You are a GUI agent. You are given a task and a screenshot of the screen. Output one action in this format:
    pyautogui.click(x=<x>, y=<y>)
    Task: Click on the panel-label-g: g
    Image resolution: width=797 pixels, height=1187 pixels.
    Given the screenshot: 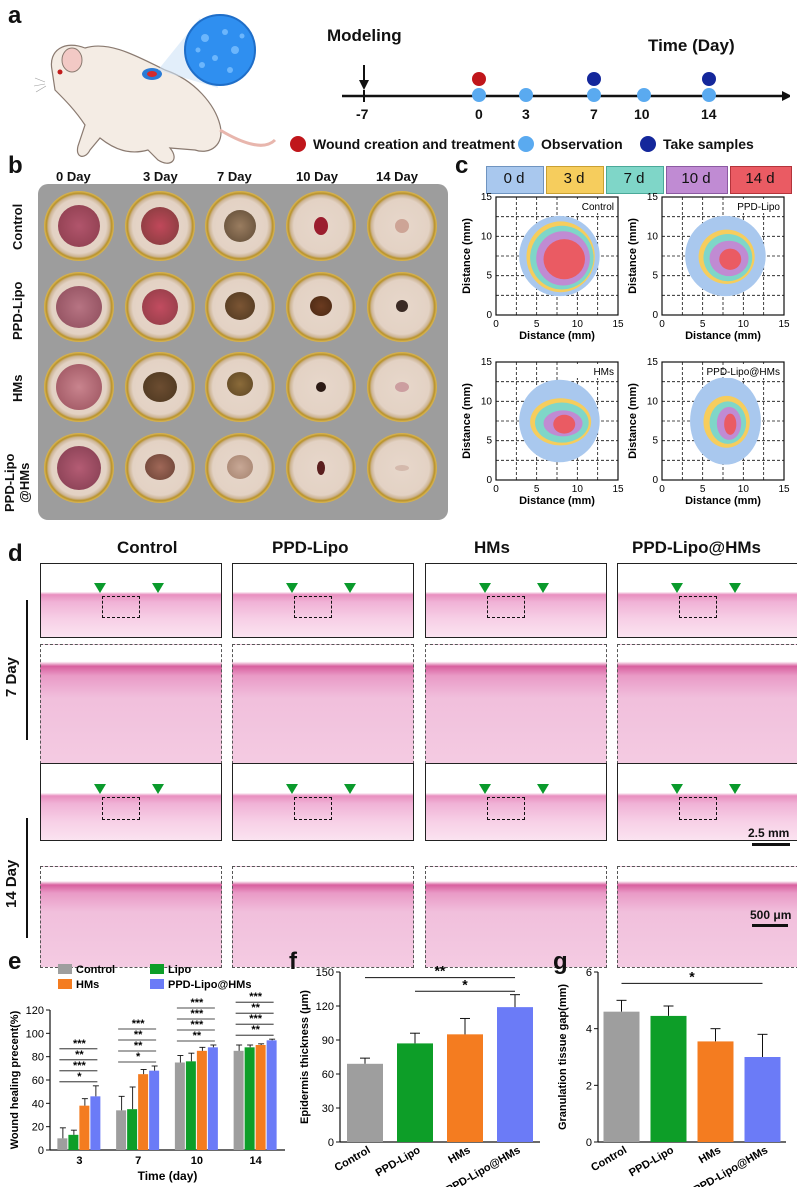 What is the action you would take?
    pyautogui.click(x=560, y=961)
    